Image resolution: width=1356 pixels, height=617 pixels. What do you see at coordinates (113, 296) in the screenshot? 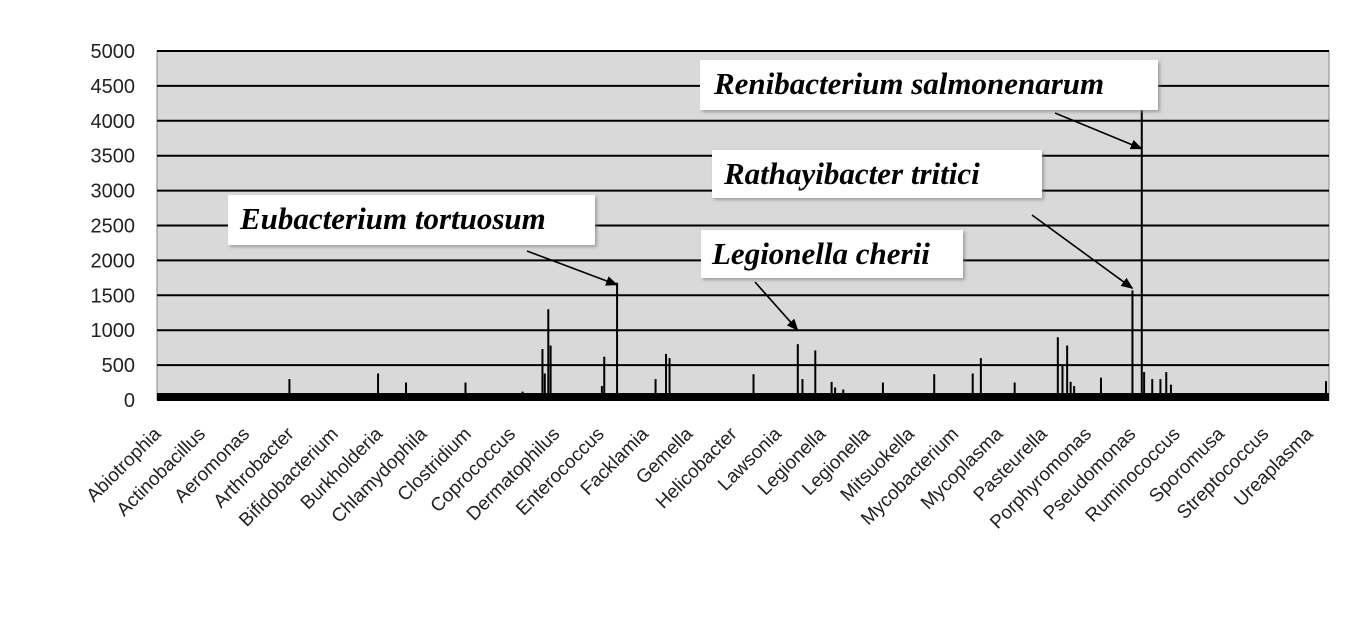
I see `y-tick-label: 1500` at bounding box center [113, 296].